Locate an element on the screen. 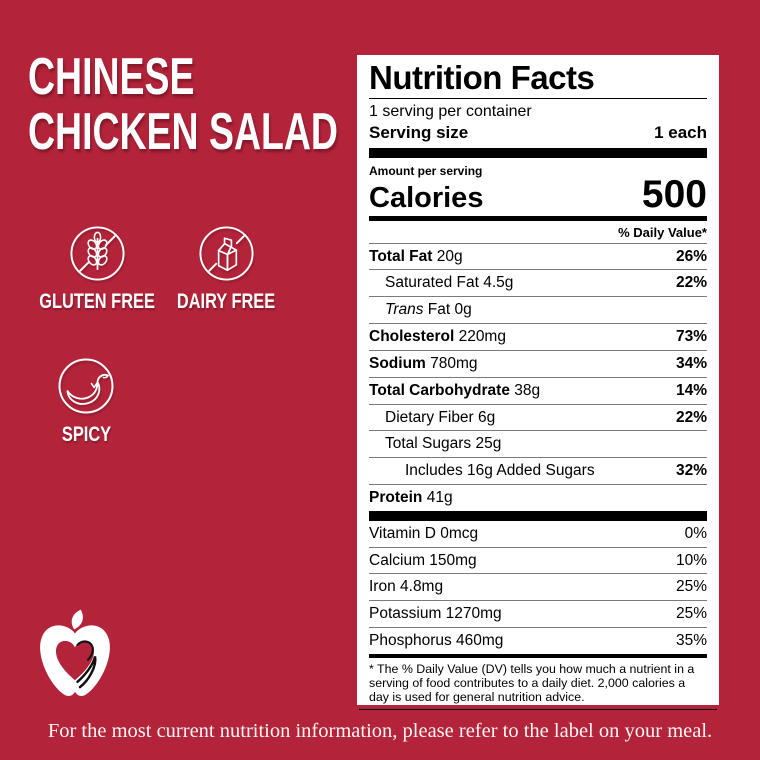  page-title: CHINESE CHICKEN SALAD is located at coordinates (243, 105).